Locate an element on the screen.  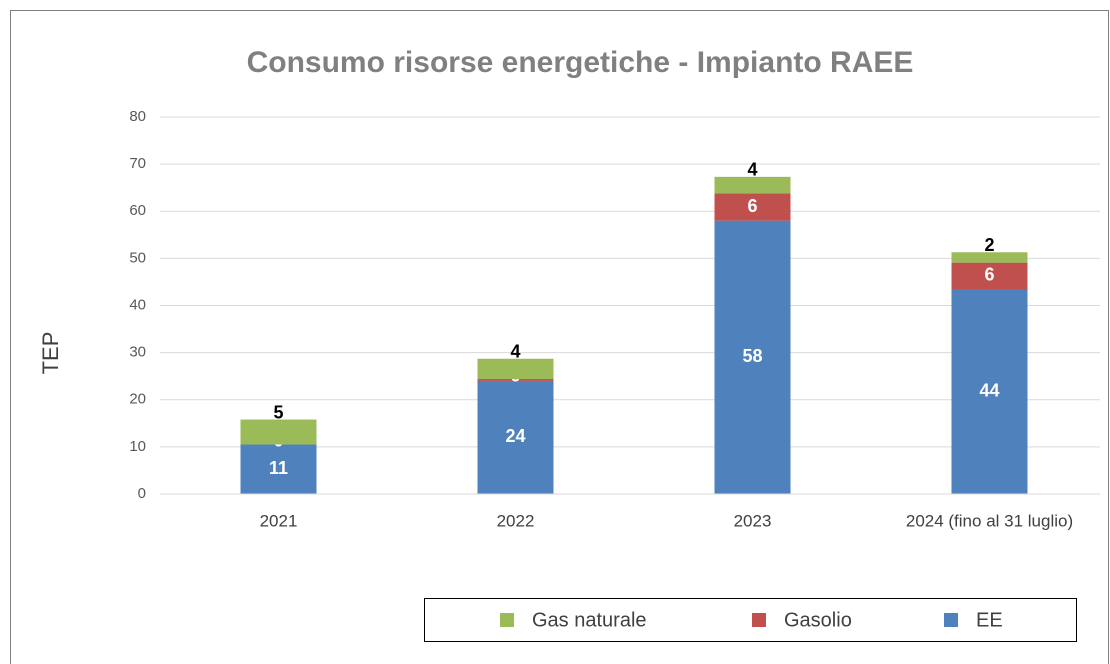
y-tick-label: 0 is located at coordinates (142, 493).